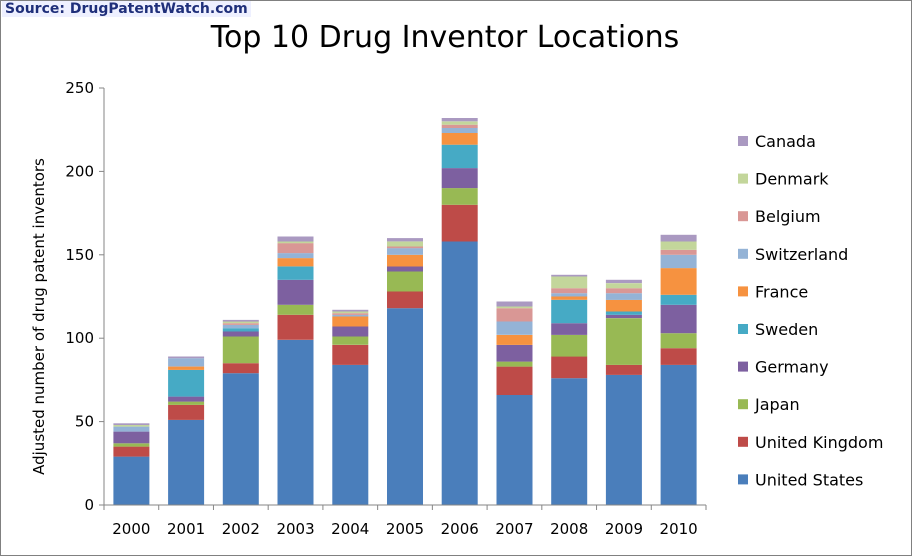  I want to click on legend-swatch-belgium, so click(743, 216).